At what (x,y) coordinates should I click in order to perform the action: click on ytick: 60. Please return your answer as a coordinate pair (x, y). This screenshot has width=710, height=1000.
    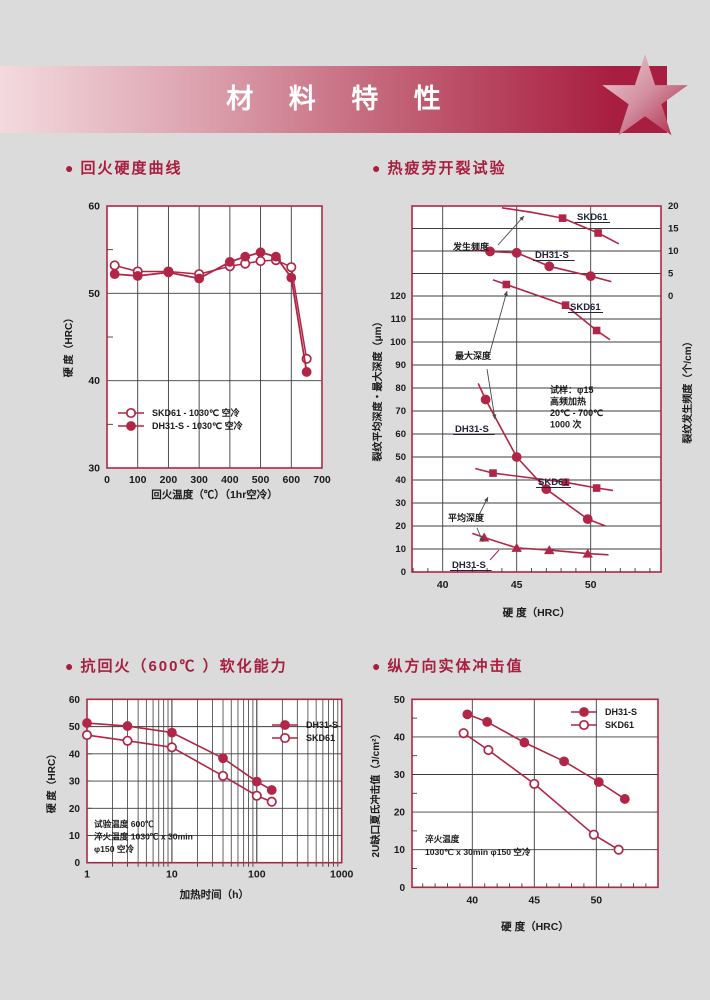
    Looking at the image, I should click on (94, 207).